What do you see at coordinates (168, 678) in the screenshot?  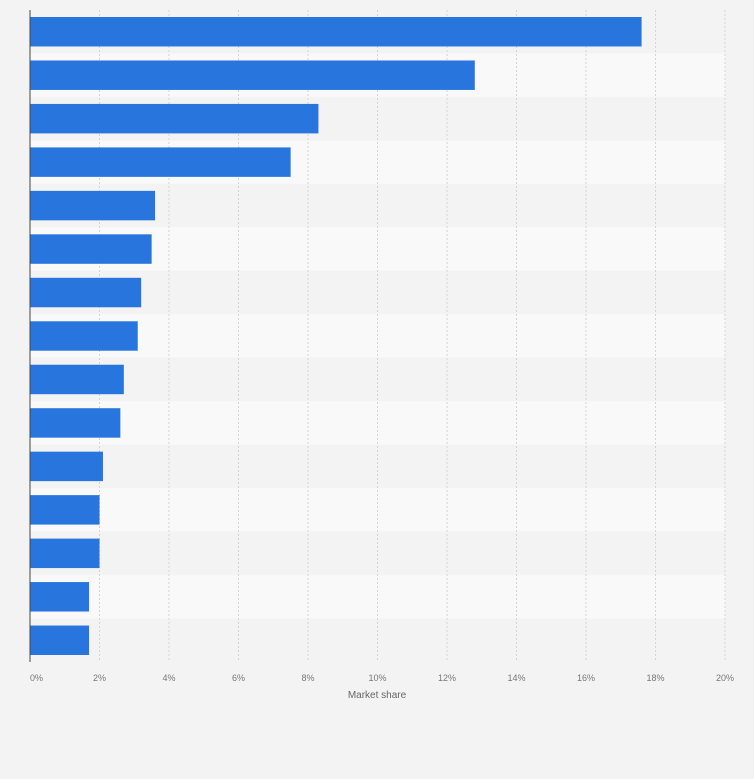 I see `x-tick-label: 4%` at bounding box center [168, 678].